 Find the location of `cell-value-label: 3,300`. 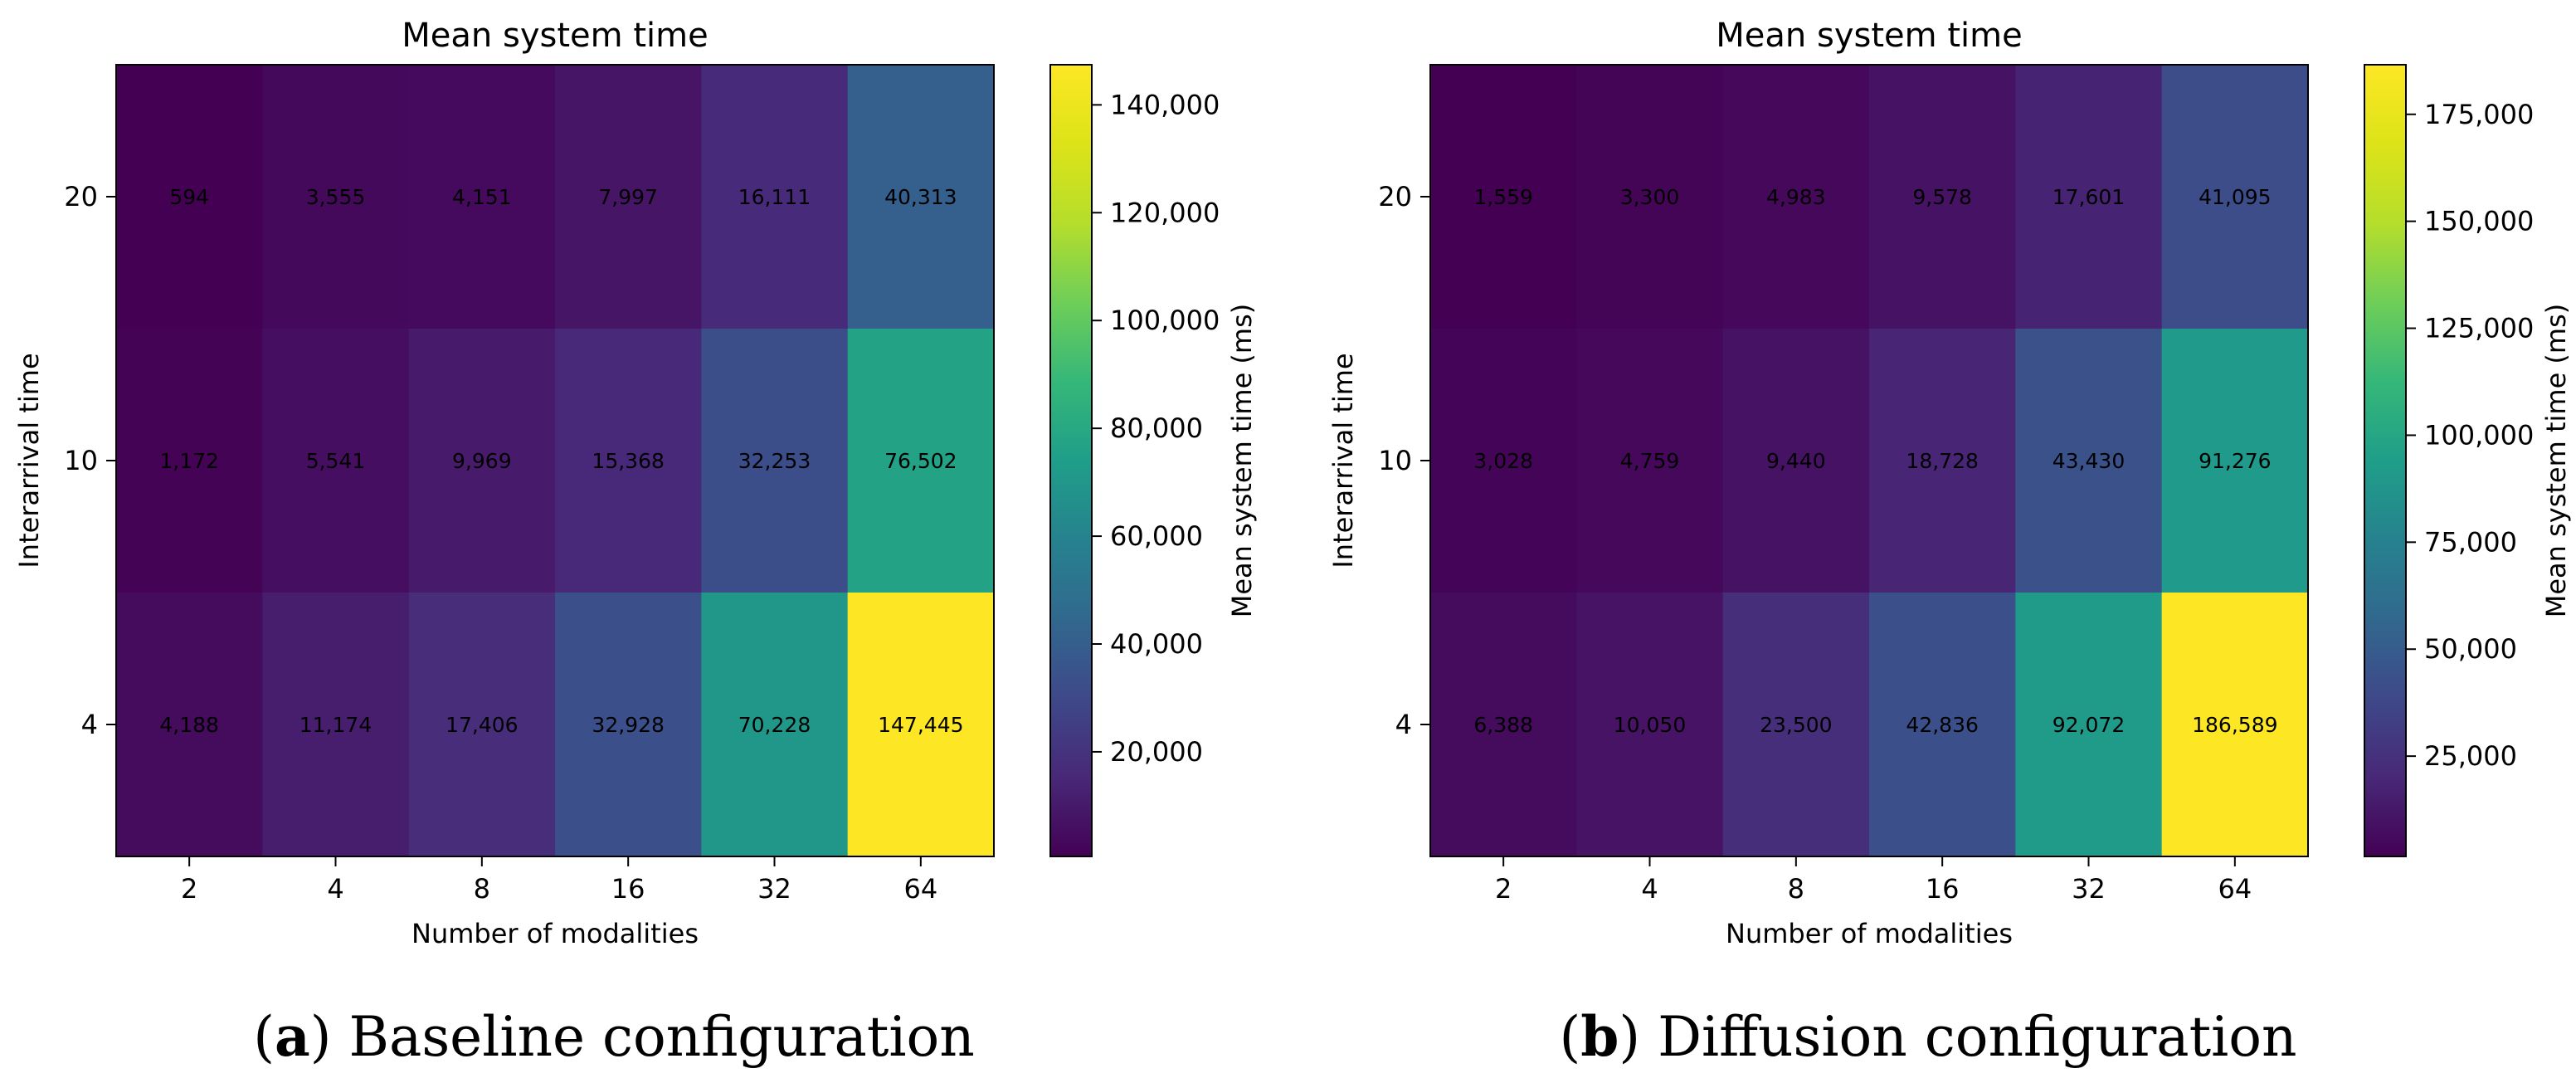

cell-value-label: 3,300 is located at coordinates (1650, 197).